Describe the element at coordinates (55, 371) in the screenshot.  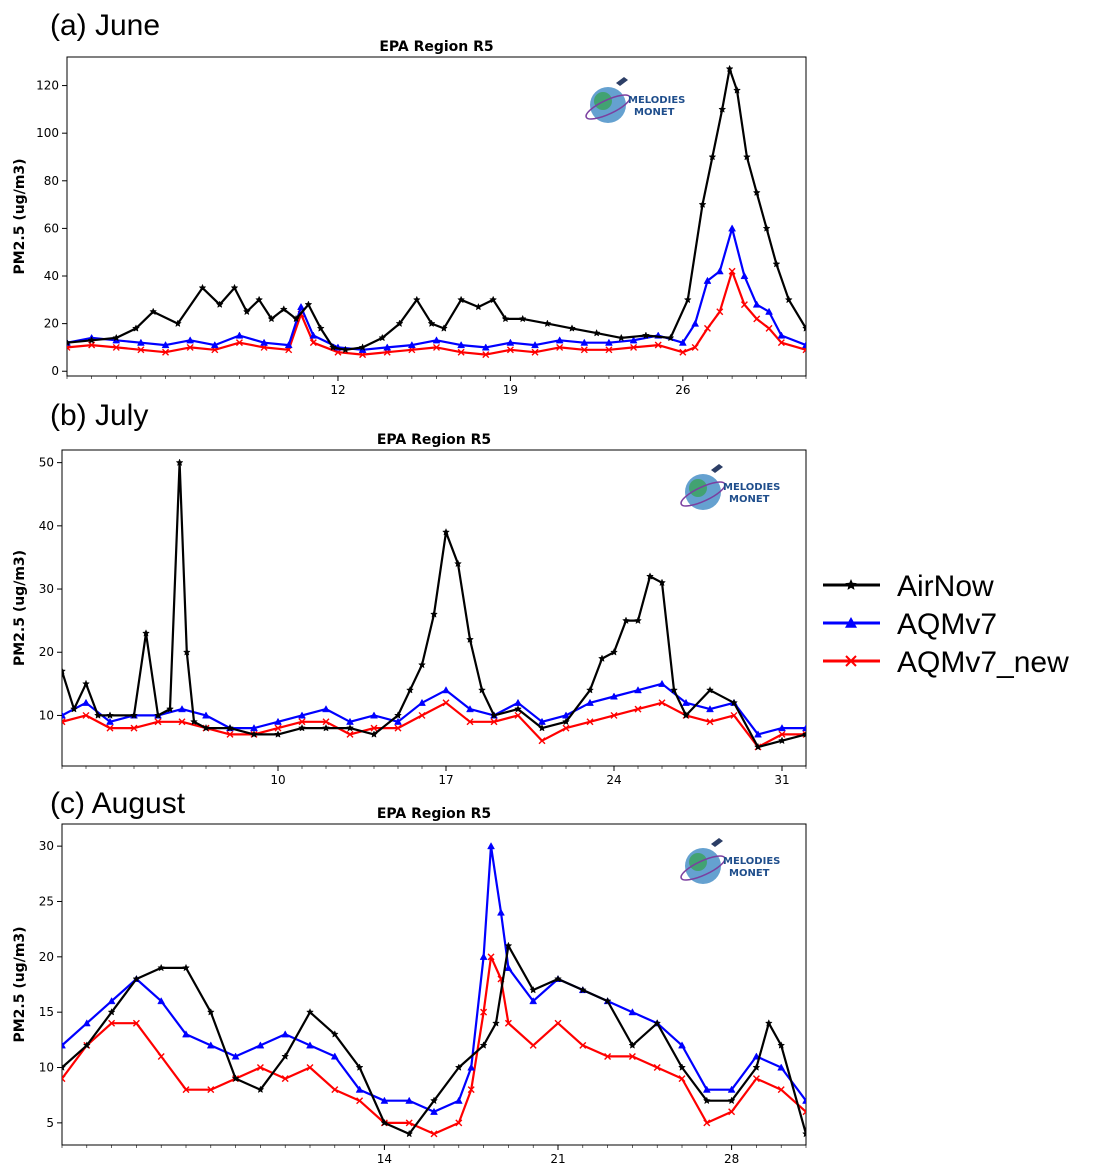
I see `y-tick-label: 0` at that location.